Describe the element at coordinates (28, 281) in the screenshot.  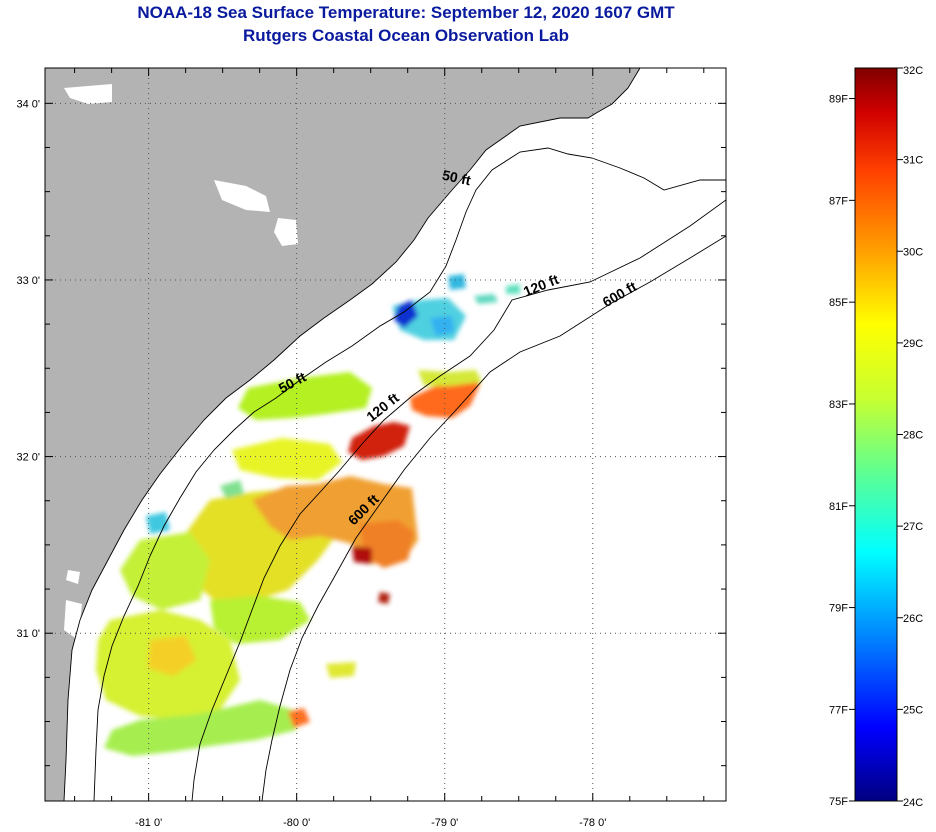
I see `lat-tick-label: 33 0'` at that location.